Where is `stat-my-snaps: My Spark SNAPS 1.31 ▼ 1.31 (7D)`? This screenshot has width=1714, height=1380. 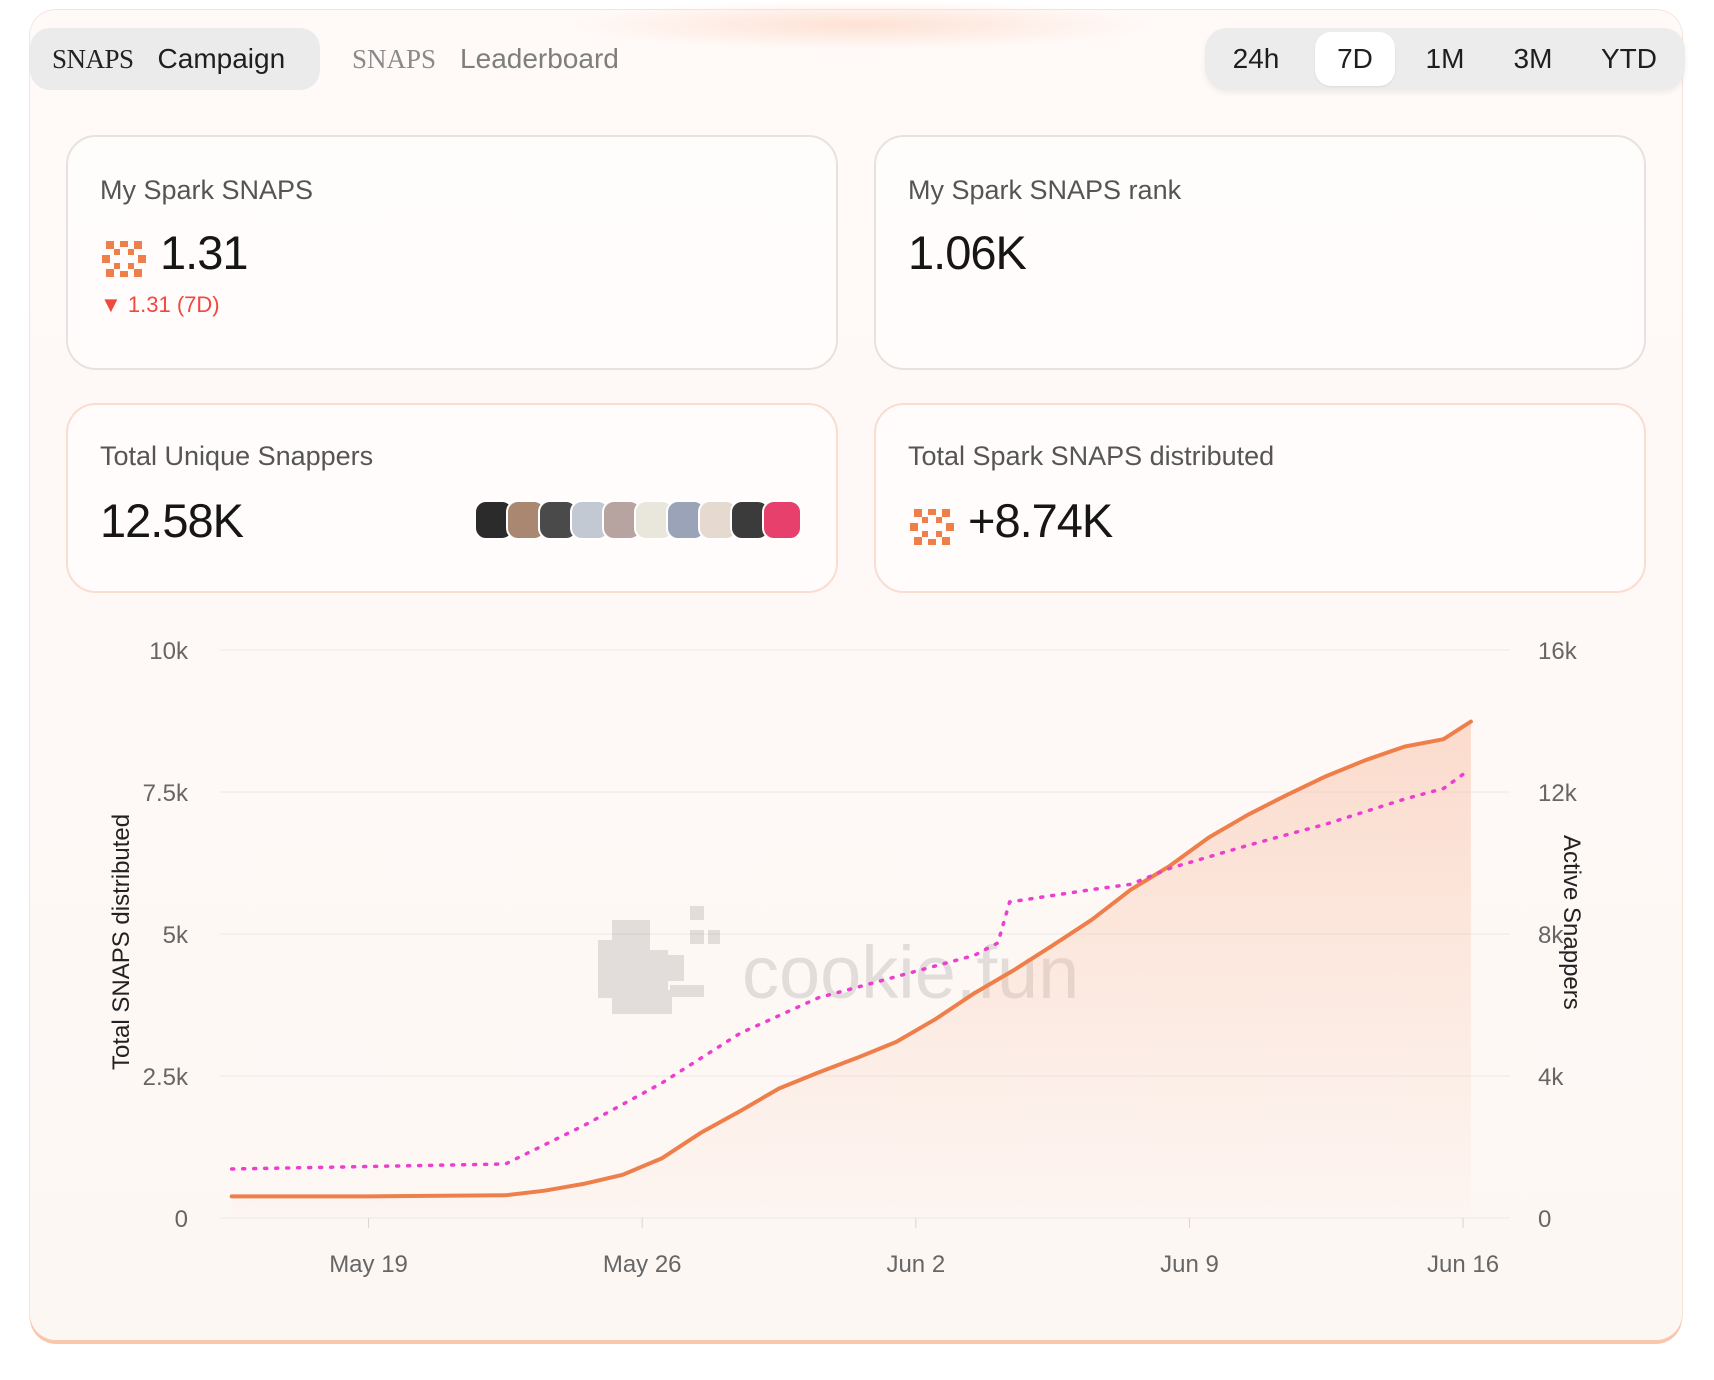 stat-my-snaps: My Spark SNAPS 1.31 ▼ 1.31 (7D) is located at coordinates (452, 252).